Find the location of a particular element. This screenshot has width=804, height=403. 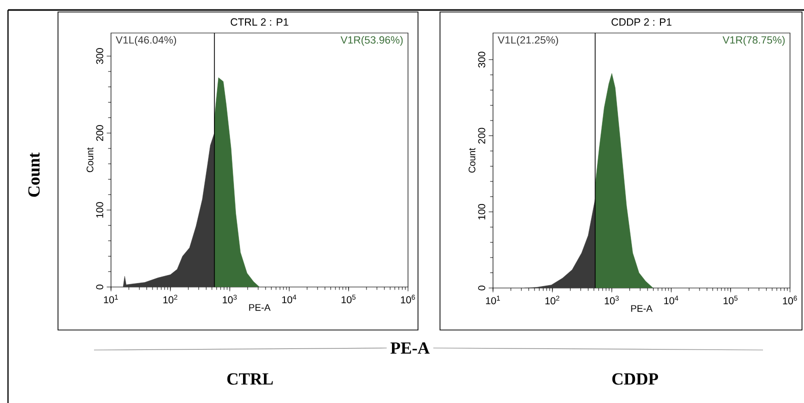

text: CTRL is located at coordinates (250, 379).